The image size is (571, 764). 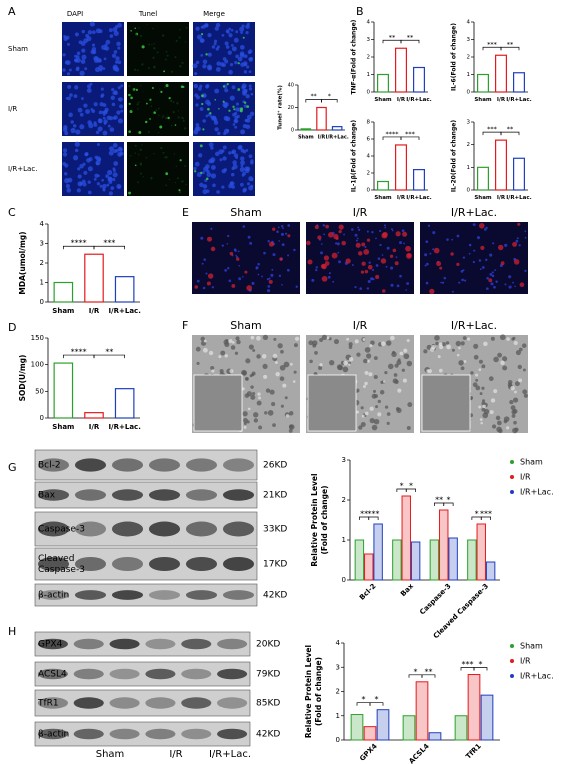 I want to click on y-tick-label: 4, so click(x=42, y=224).